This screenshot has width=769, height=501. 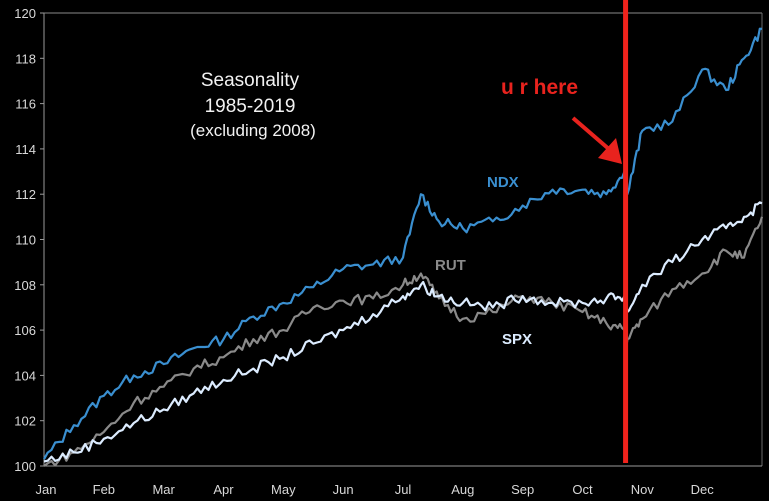 I want to click on x-tick-label: Aug, so click(x=462, y=489).